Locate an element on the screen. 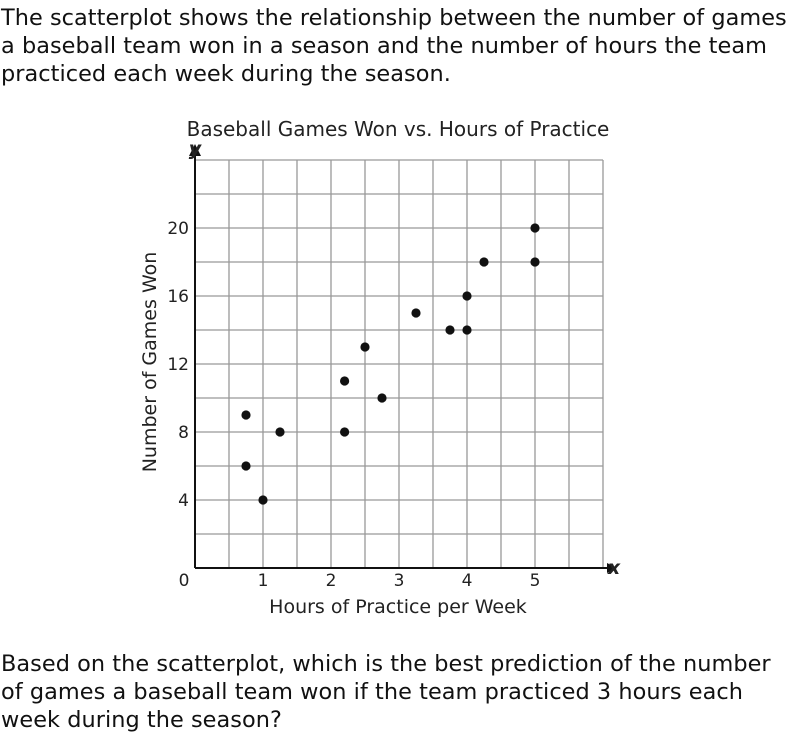 The height and width of the screenshot is (744, 800). x-tick-label: 5 is located at coordinates (535, 581).